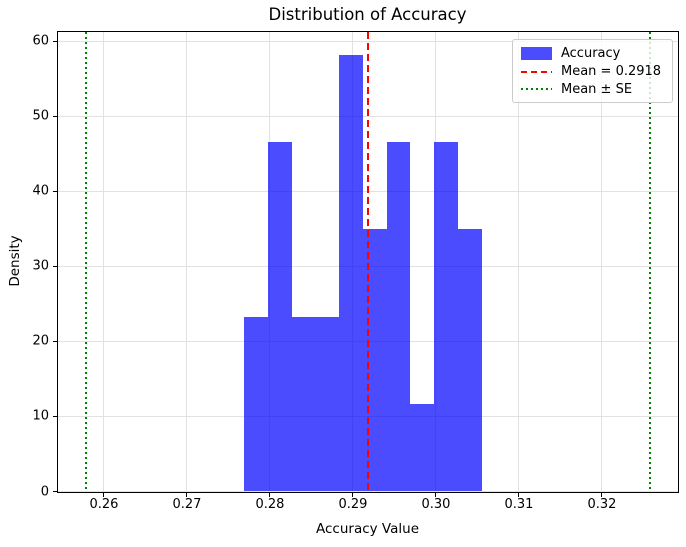 The width and height of the screenshot is (686, 547). What do you see at coordinates (270, 504) in the screenshot?
I see `x-tick-label: 0.28` at bounding box center [270, 504].